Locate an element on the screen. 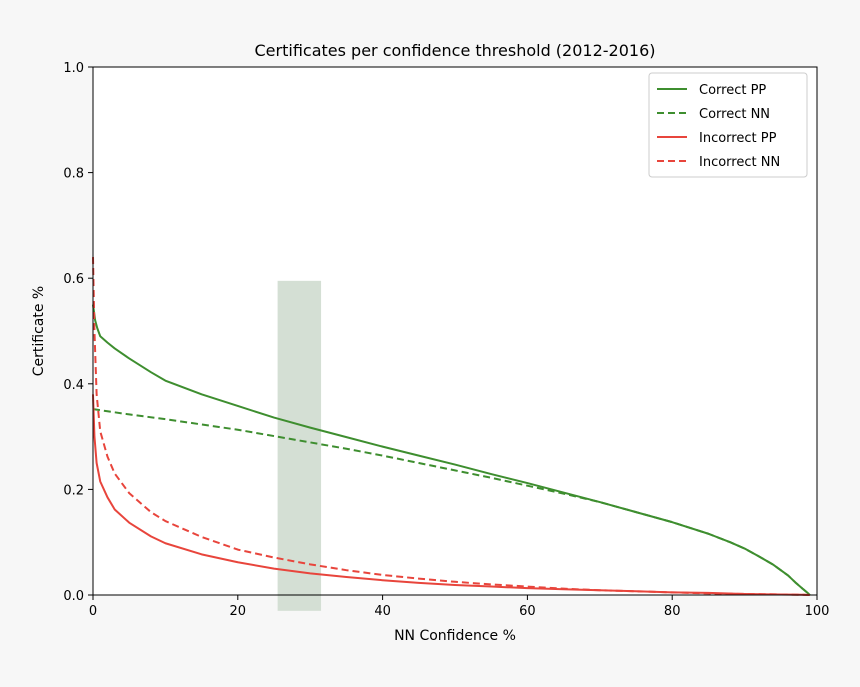 The height and width of the screenshot is (687, 860). x-tick-label: 100 is located at coordinates (817, 611).